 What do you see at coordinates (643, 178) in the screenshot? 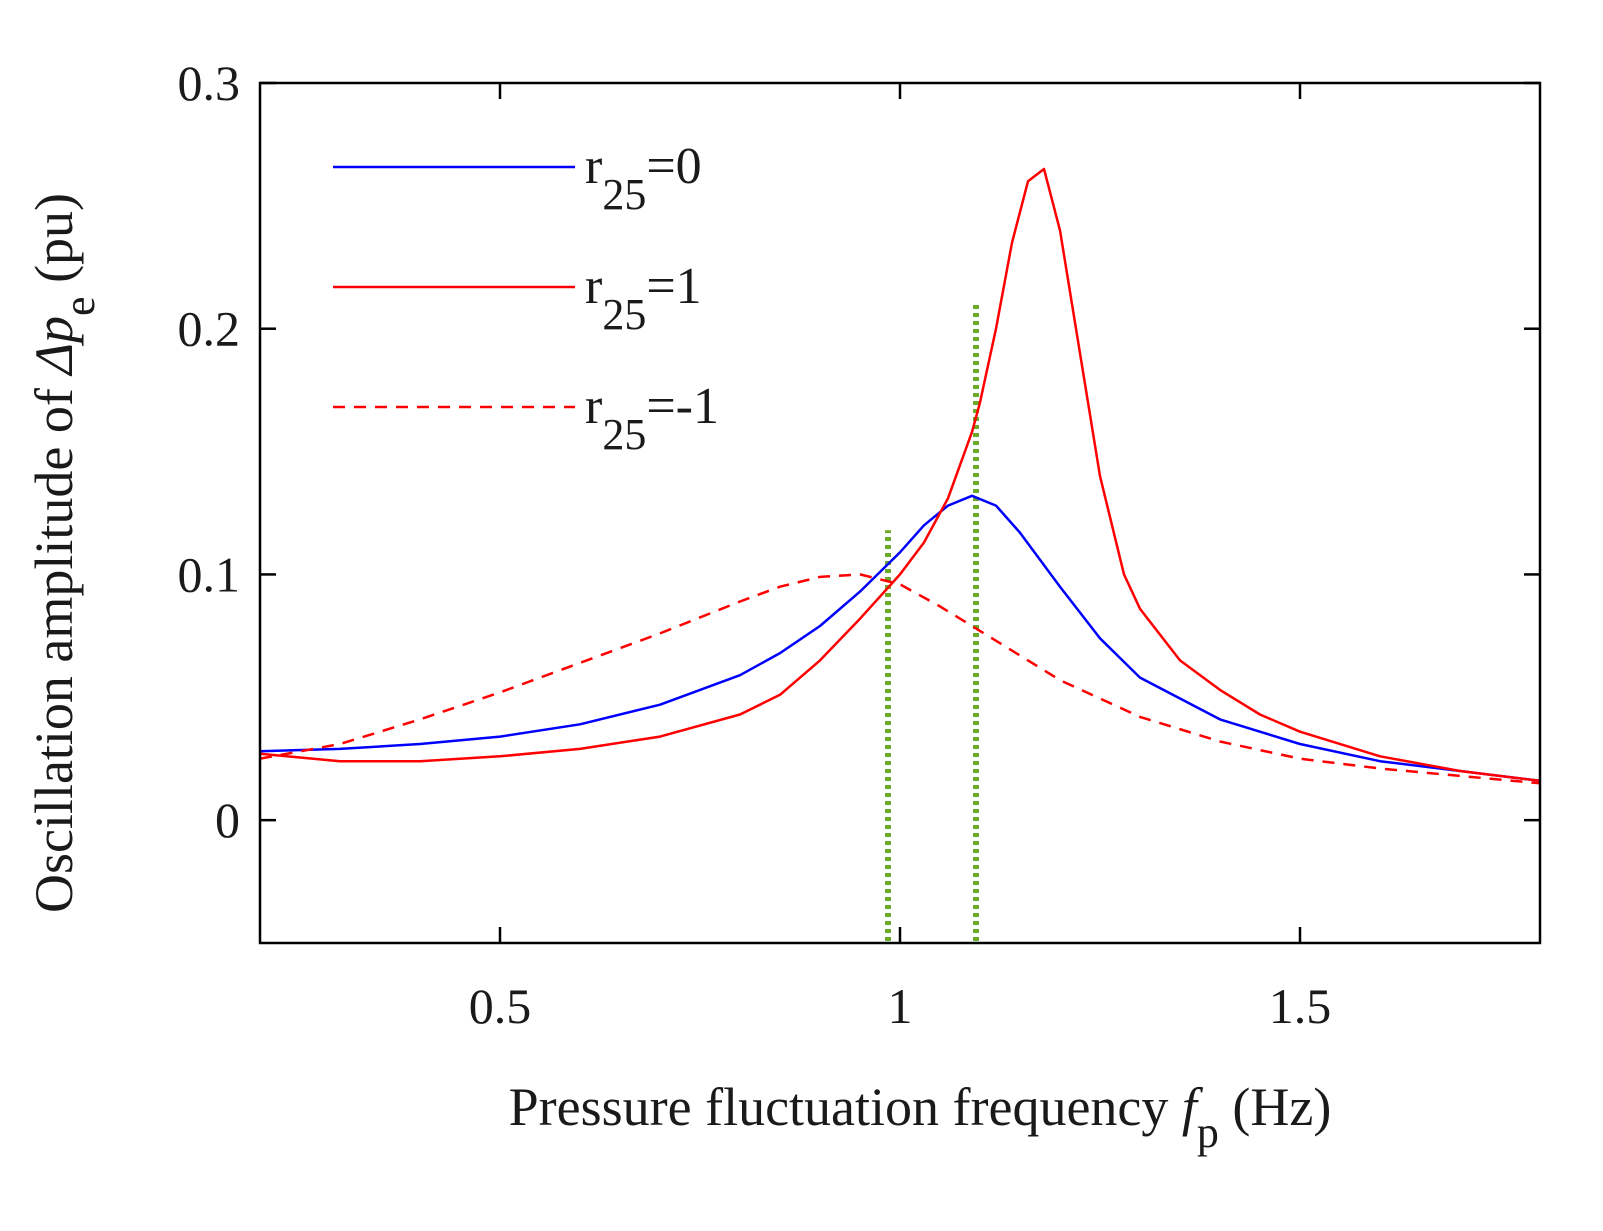
I see `legend-label: r25=0` at bounding box center [643, 178].